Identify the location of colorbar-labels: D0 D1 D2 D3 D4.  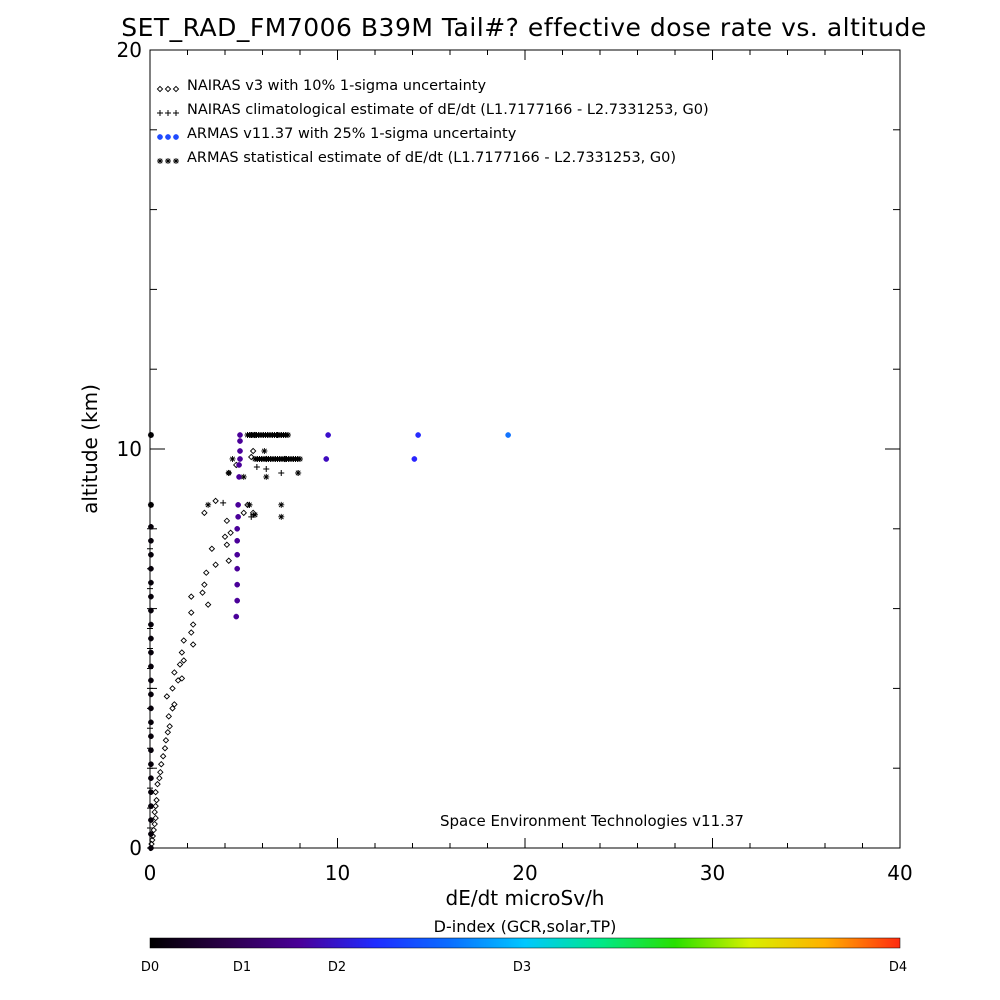
(524, 967).